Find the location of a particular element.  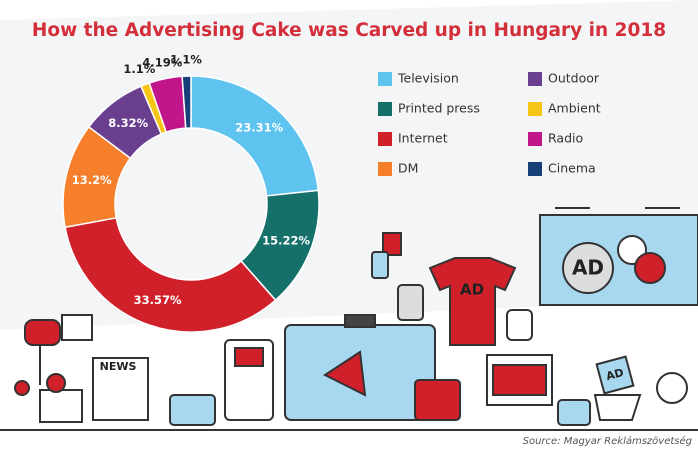

tablet is located at coordinates (192, 410).